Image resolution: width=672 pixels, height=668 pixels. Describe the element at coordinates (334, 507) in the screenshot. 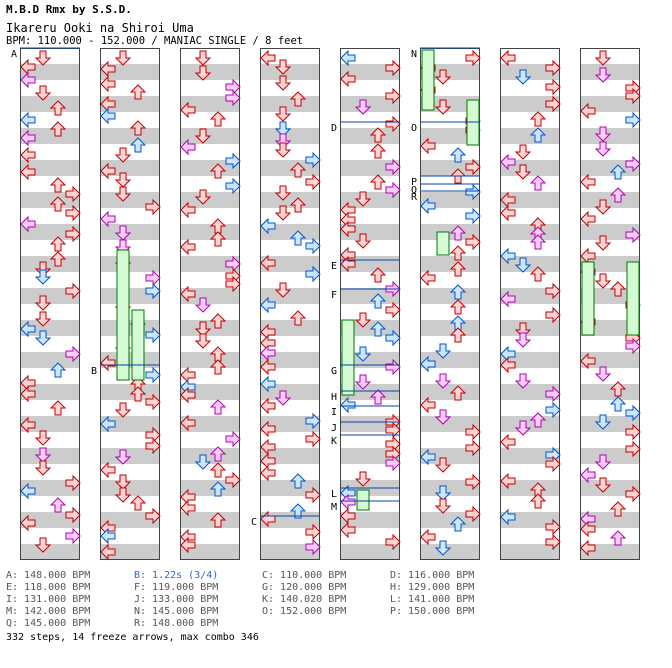

I see `bpm-change-label: M` at that location.